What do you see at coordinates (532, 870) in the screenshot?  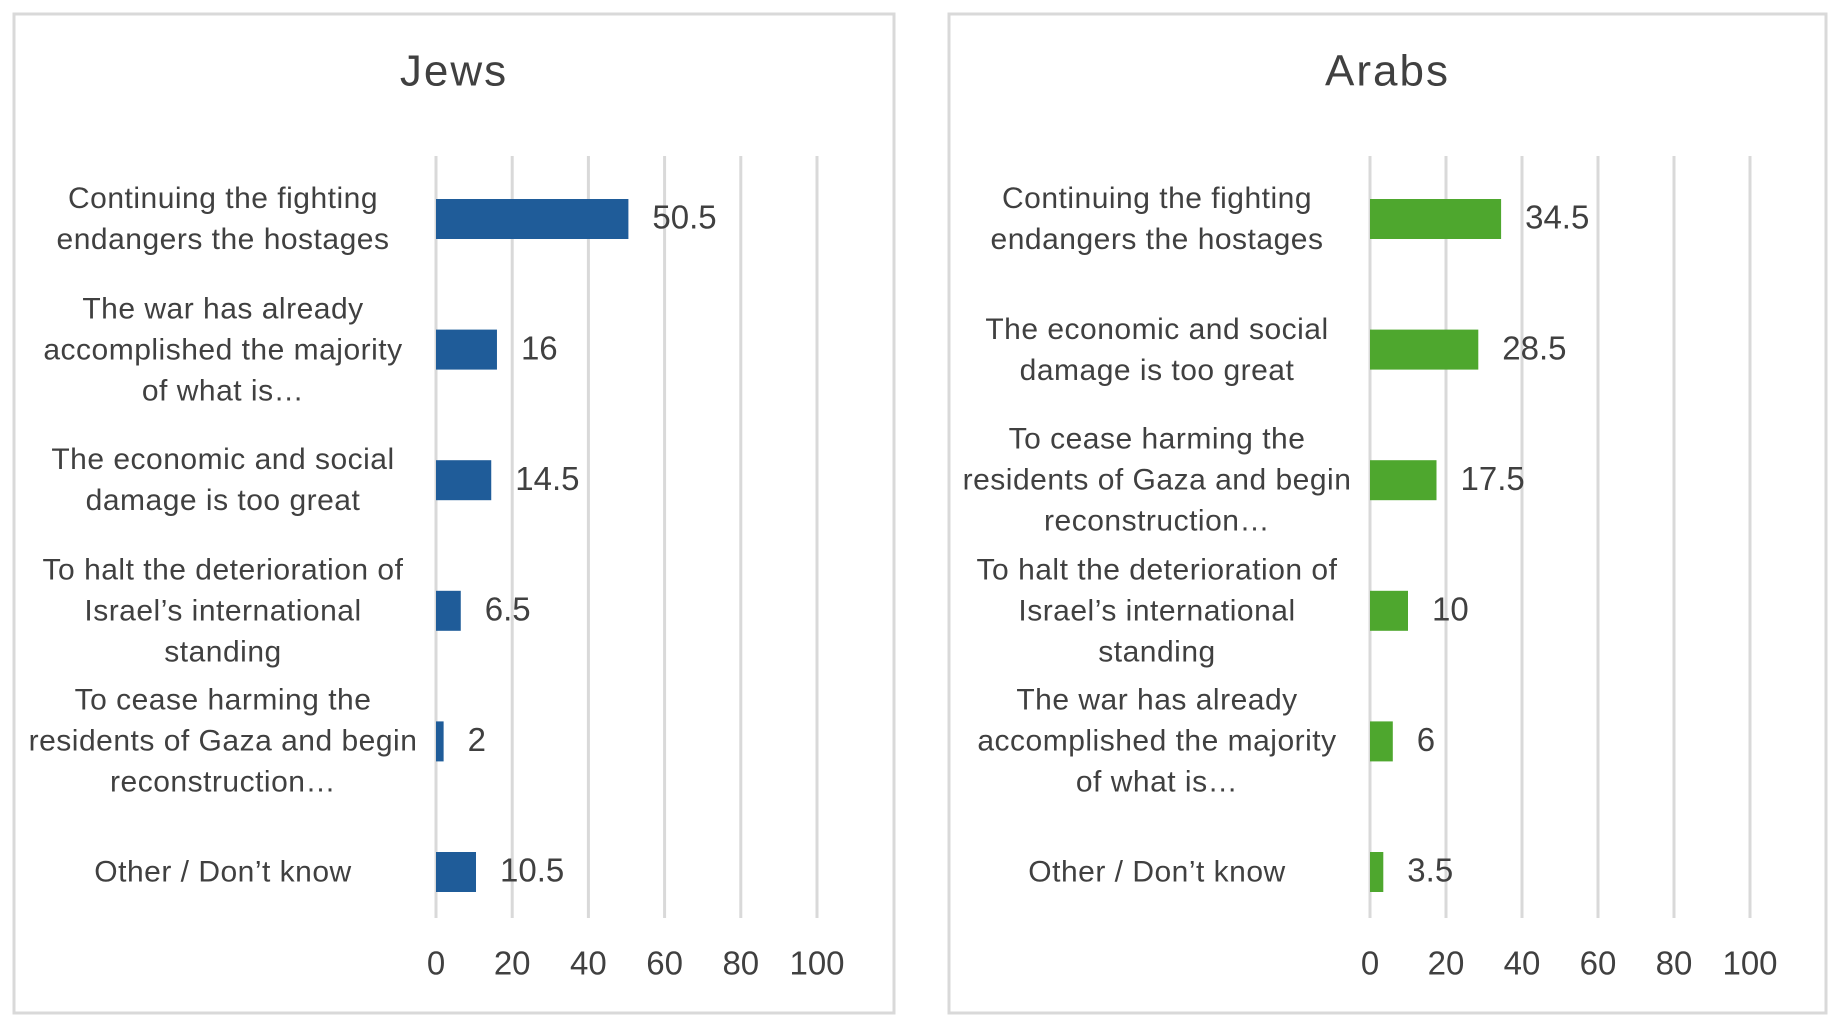 I see `value-label: 10.5` at bounding box center [532, 870].